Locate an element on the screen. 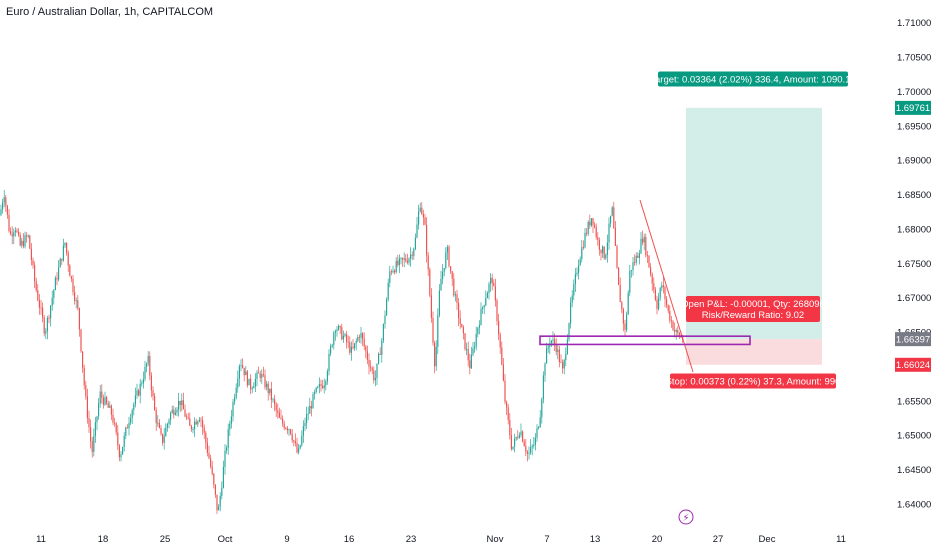 The width and height of the screenshot is (932, 555). stop-label: Stop: 0.00373 (0.22%) 37.3, Amount: 990 is located at coordinates (753, 381).